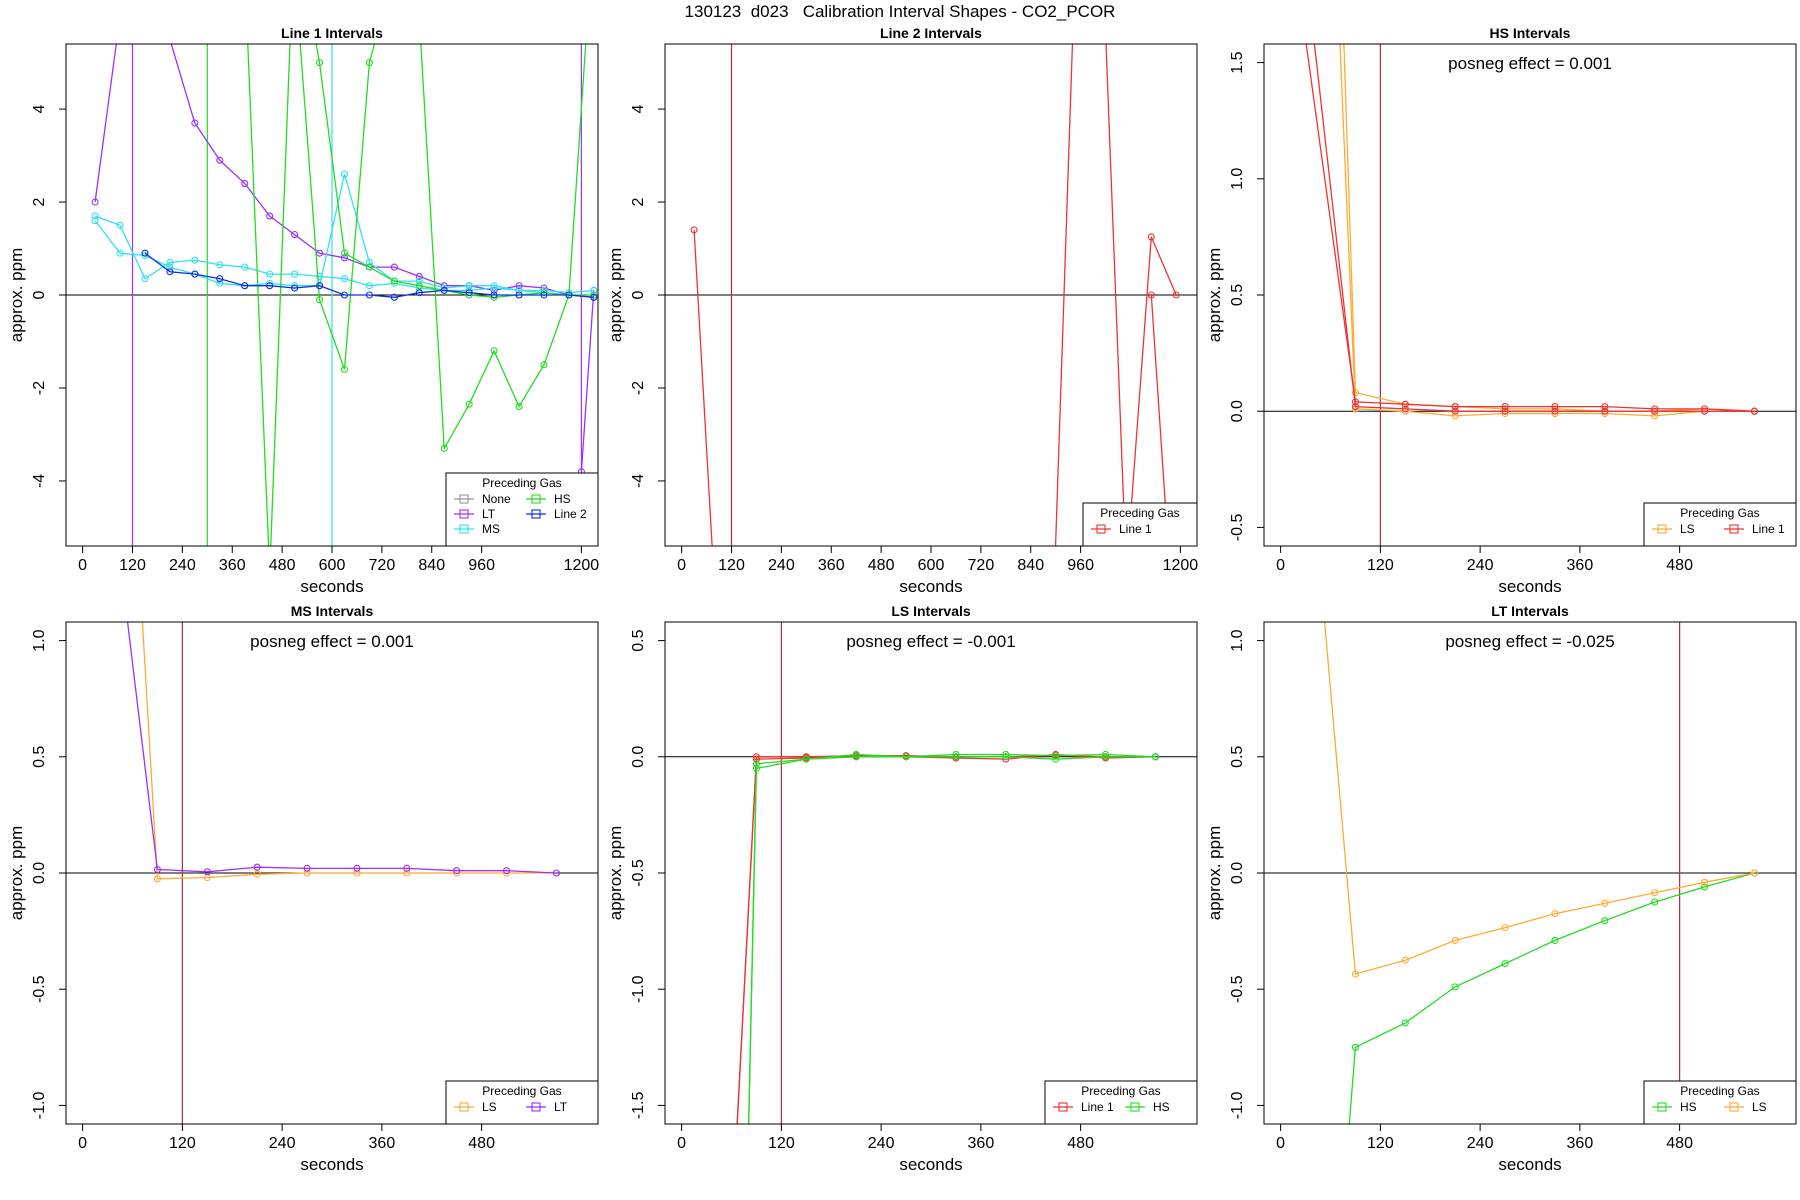  What do you see at coordinates (489, 1107) in the screenshot?
I see `legend-label: LS` at bounding box center [489, 1107].